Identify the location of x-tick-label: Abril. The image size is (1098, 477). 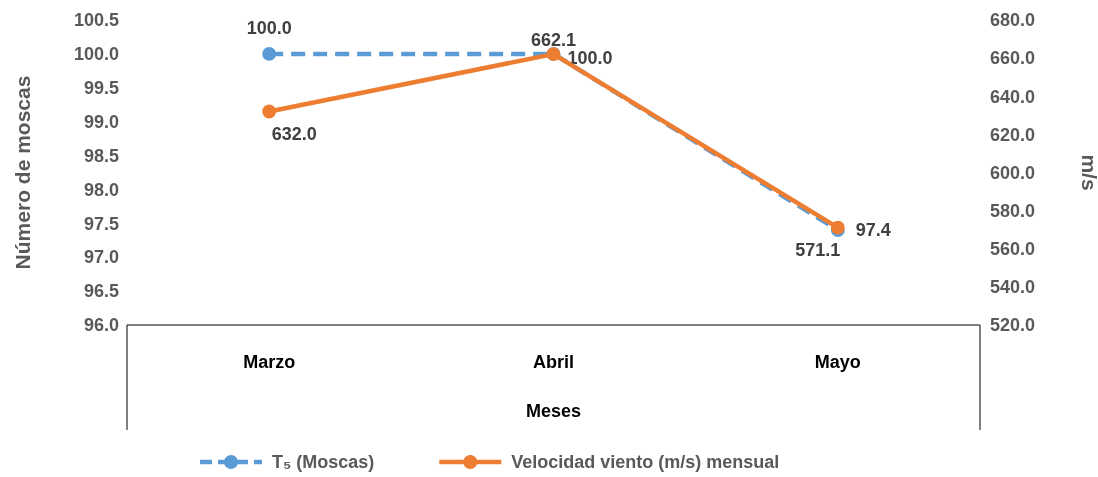
(553, 362).